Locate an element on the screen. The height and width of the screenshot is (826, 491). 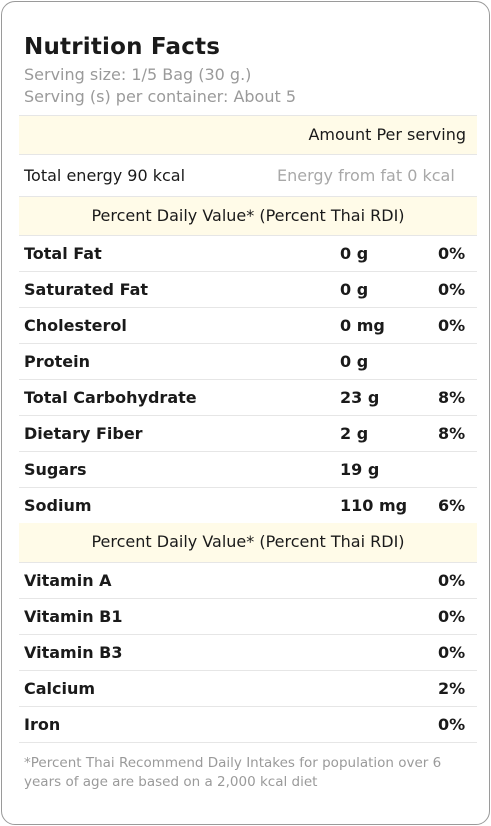
servings-per-container: Serving (s) per container: About 5 is located at coordinates (160, 96).